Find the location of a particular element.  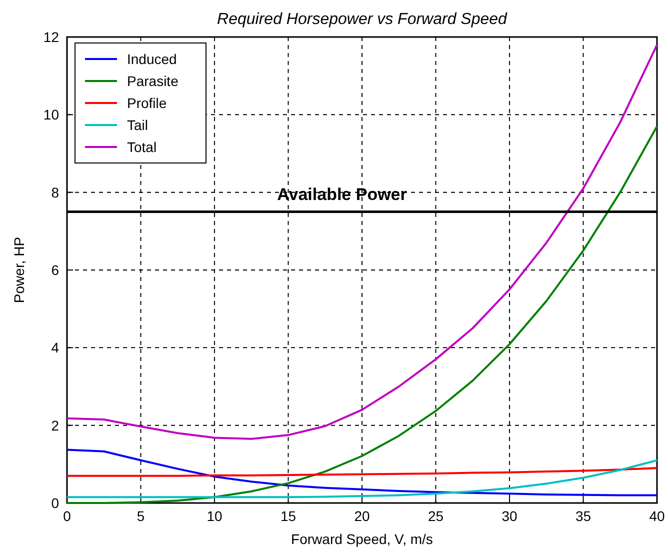

x-tick-label: 15 is located at coordinates (288, 516).